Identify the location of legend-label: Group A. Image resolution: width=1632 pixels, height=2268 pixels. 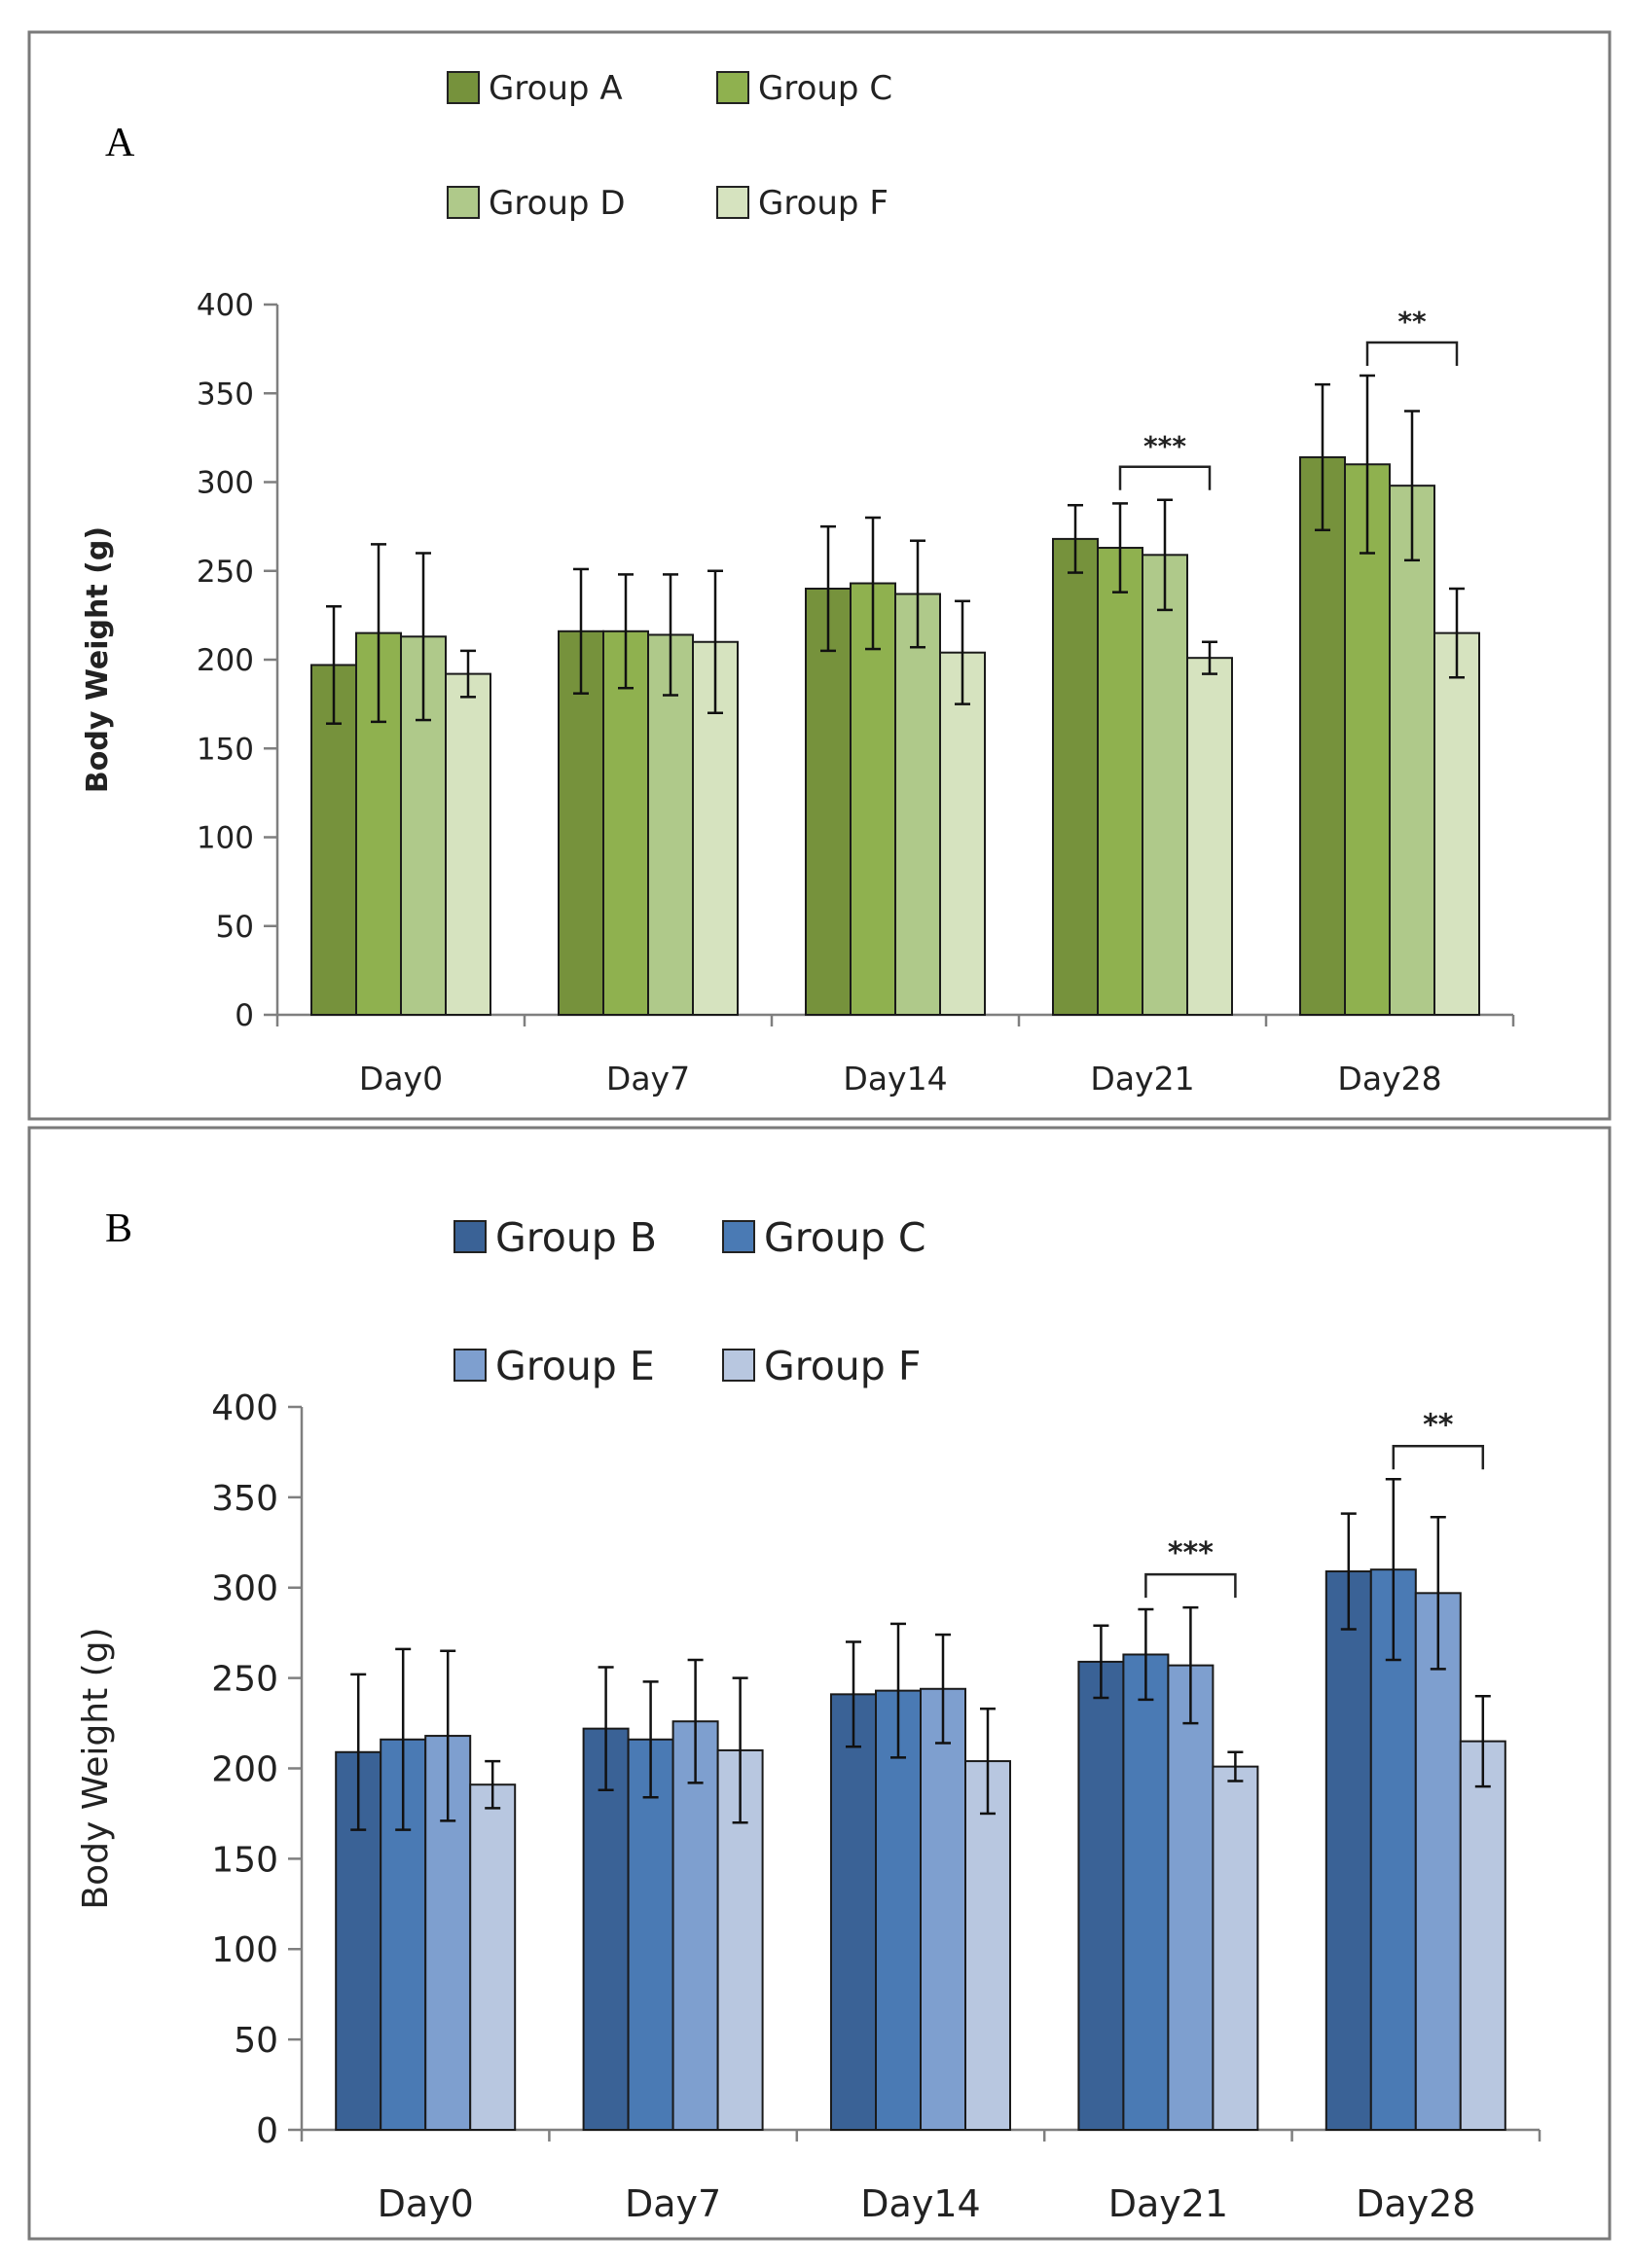
(556, 88).